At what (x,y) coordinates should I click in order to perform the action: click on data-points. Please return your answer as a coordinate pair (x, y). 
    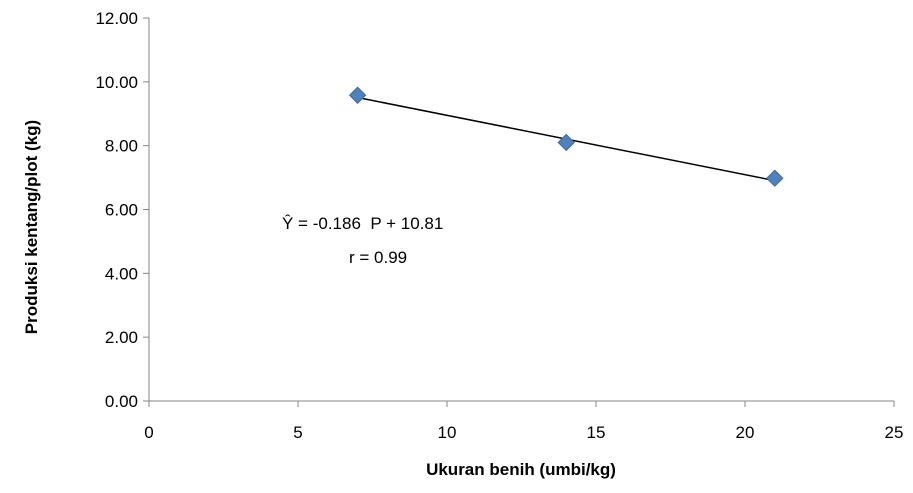
    Looking at the image, I should click on (566, 136).